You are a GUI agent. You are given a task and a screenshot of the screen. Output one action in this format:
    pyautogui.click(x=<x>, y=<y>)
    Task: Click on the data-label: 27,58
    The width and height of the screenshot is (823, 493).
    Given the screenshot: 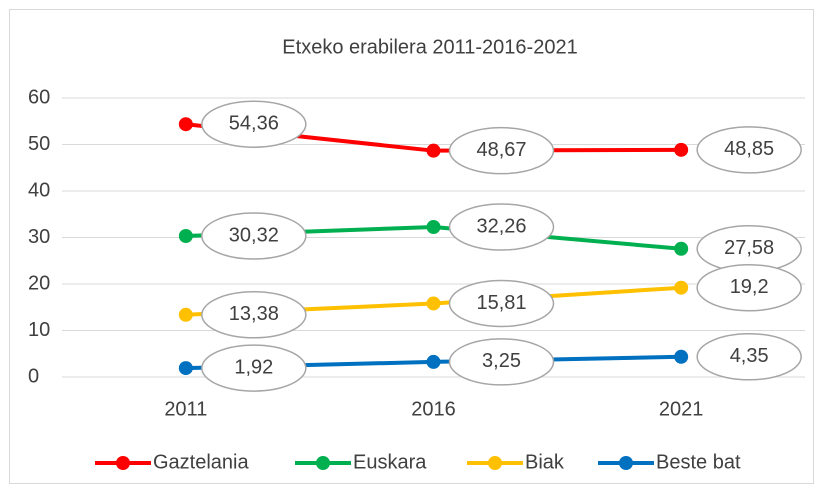 What is the action you would take?
    pyautogui.click(x=749, y=248)
    